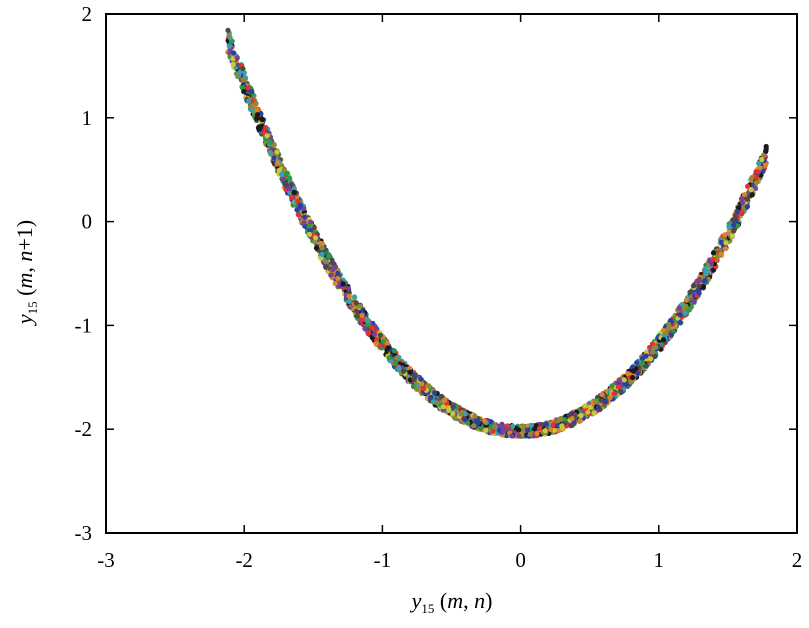 The image size is (809, 628). Describe the element at coordinates (84, 429) in the screenshot. I see `y-tick-label: -2` at that location.